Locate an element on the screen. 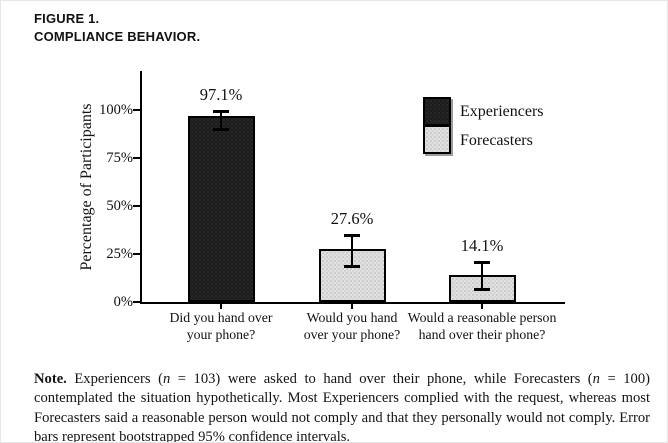  legend-swatch-experiencers is located at coordinates (437, 111).